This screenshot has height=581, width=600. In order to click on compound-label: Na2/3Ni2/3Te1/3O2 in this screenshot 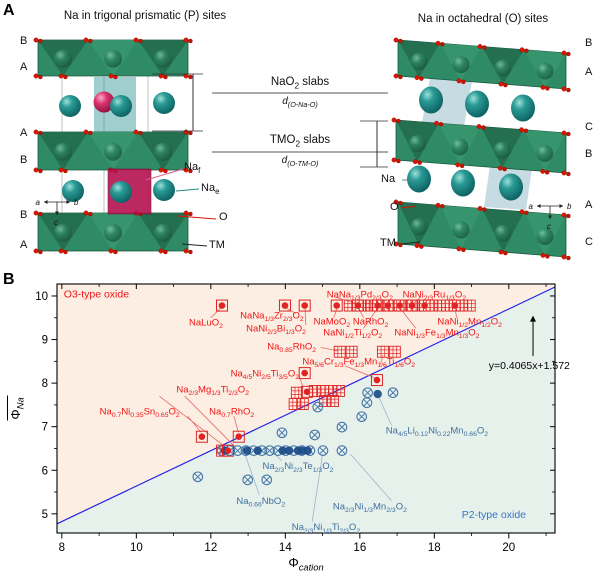, I will do `click(298, 467)`.